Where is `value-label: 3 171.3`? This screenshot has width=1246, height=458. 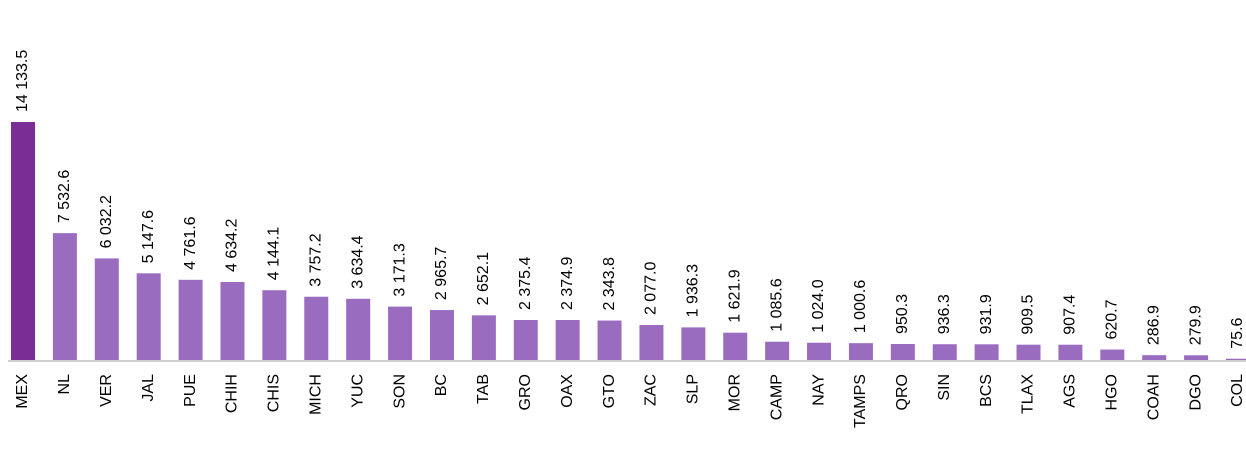 value-label: 3 171.3 is located at coordinates (399, 269).